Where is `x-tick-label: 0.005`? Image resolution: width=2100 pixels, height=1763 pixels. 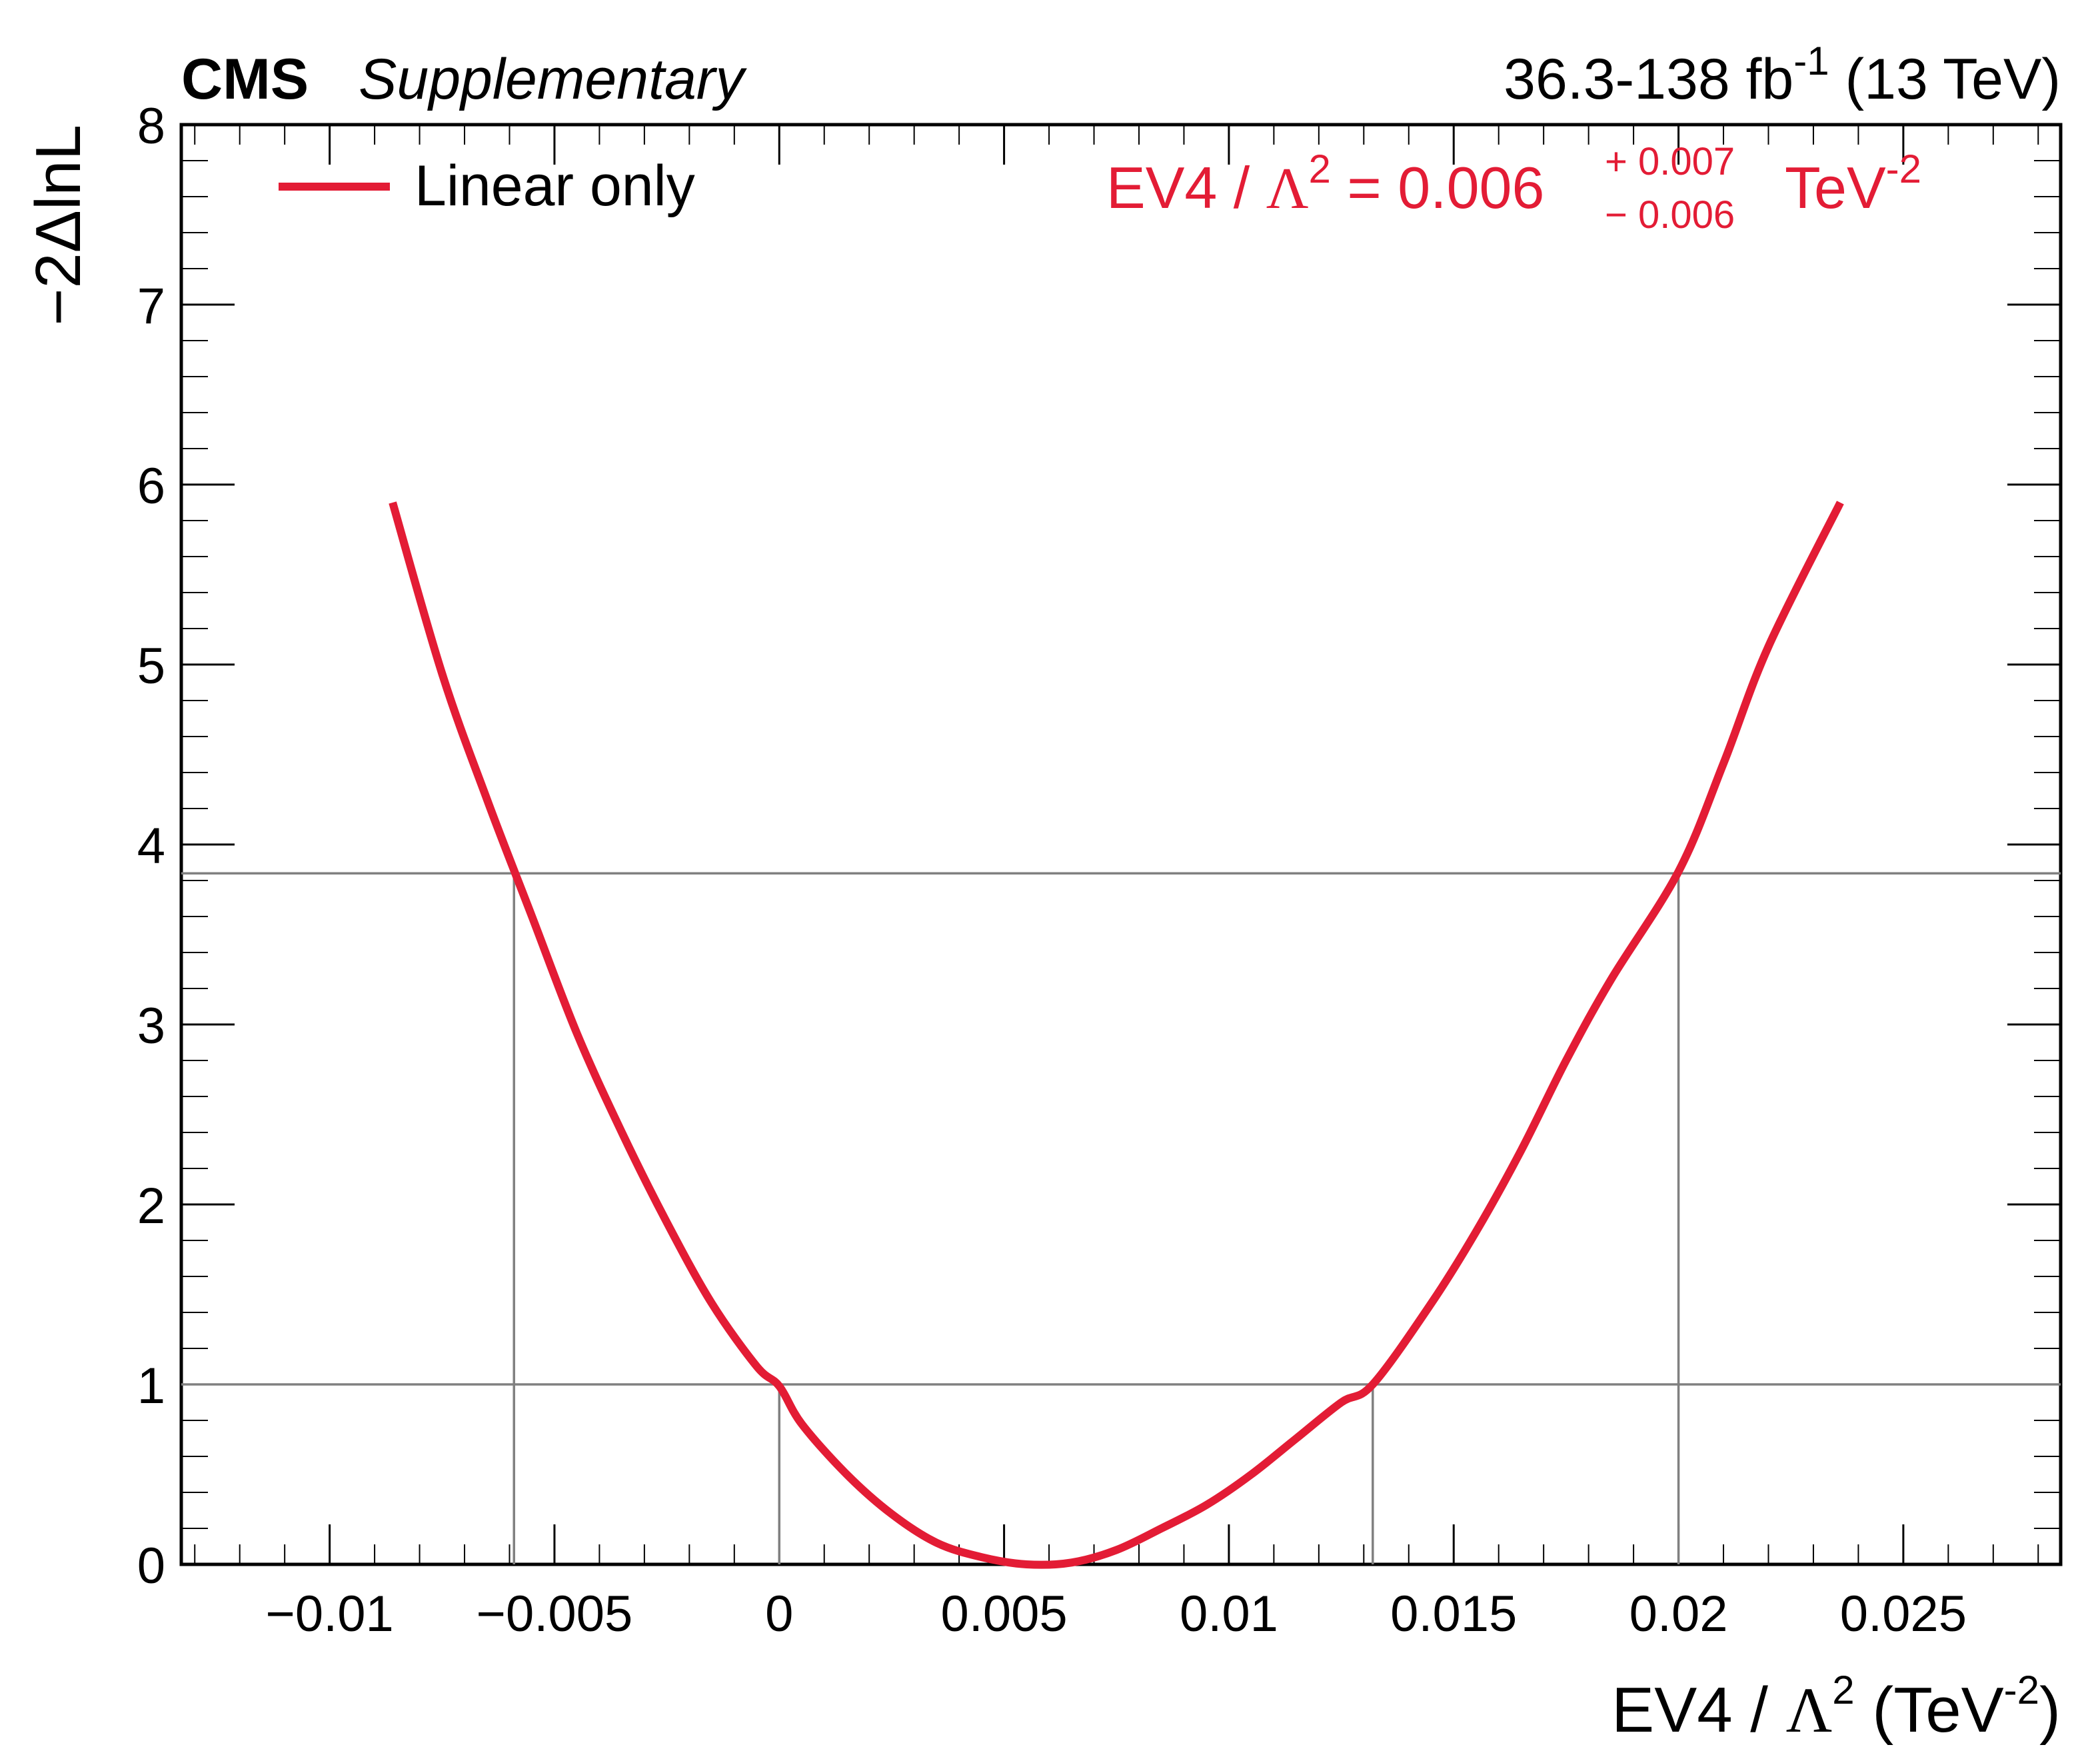 x-tick-label: 0.005 is located at coordinates (1003, 1614).